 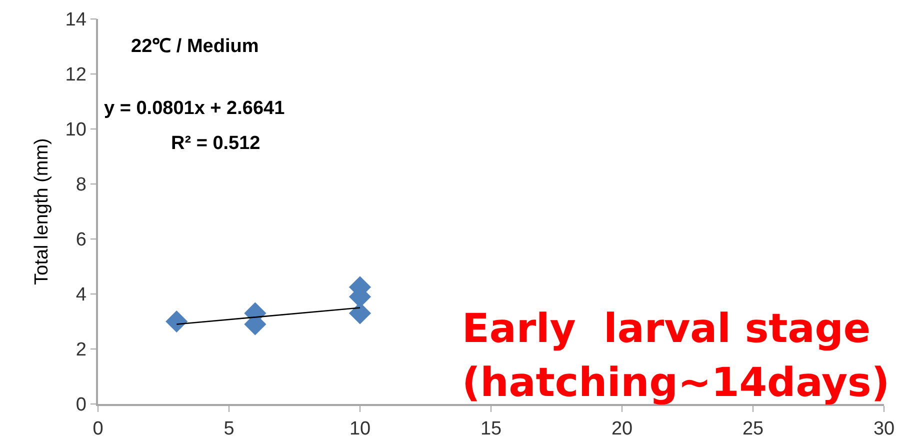 What do you see at coordinates (360, 429) in the screenshot?
I see `x-tick-label: 10` at bounding box center [360, 429].